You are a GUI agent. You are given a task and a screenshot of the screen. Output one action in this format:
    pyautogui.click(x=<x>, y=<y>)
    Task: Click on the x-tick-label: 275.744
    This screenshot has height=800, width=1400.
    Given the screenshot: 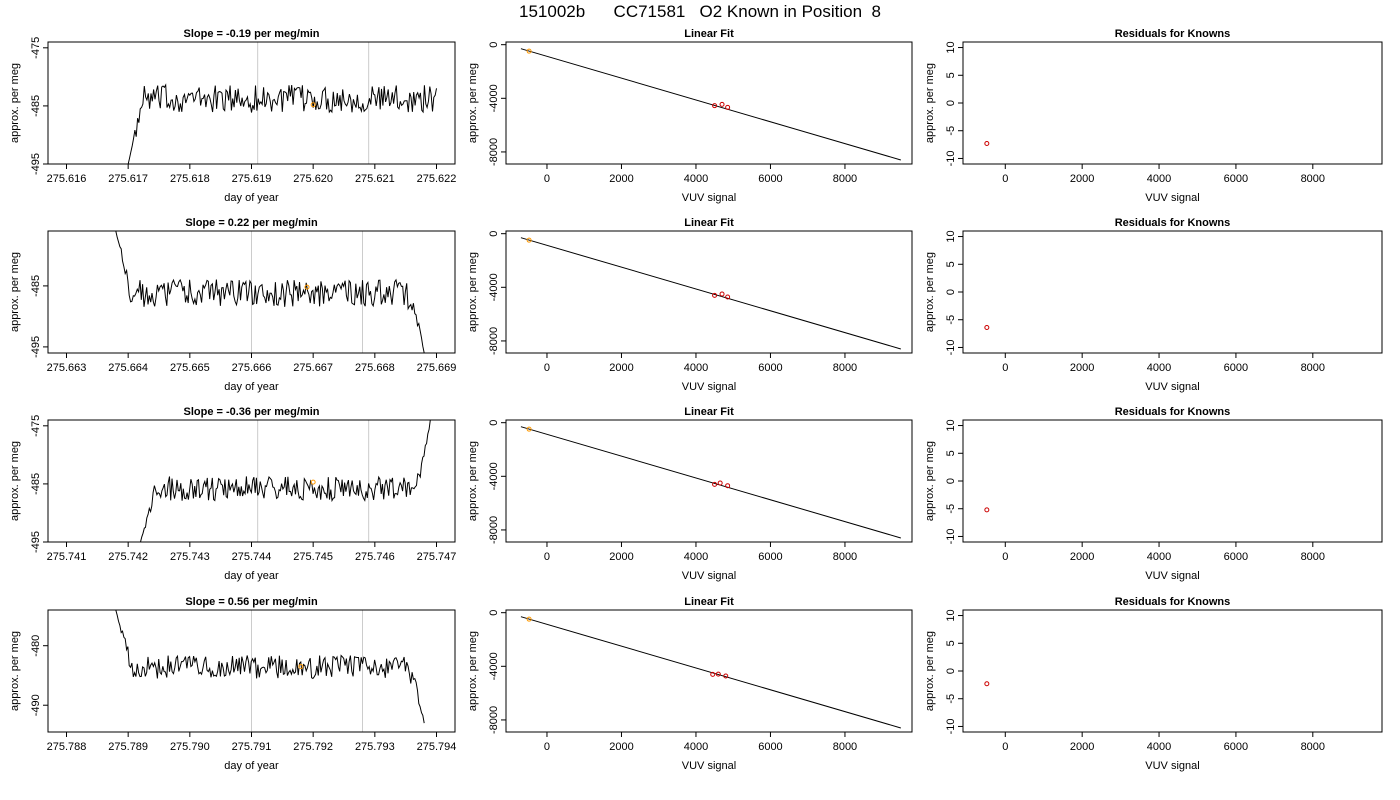 What is the action you would take?
    pyautogui.click(x=252, y=557)
    